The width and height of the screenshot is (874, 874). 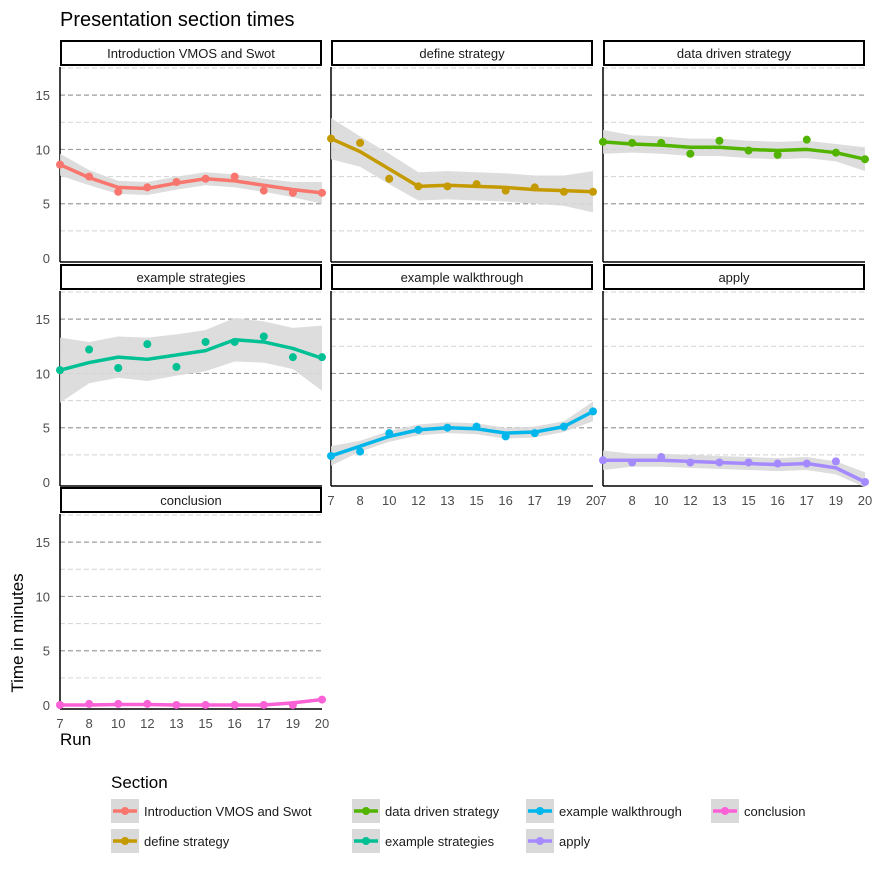 I want to click on facet-strip-label: example walkthrough, so click(x=462, y=277).